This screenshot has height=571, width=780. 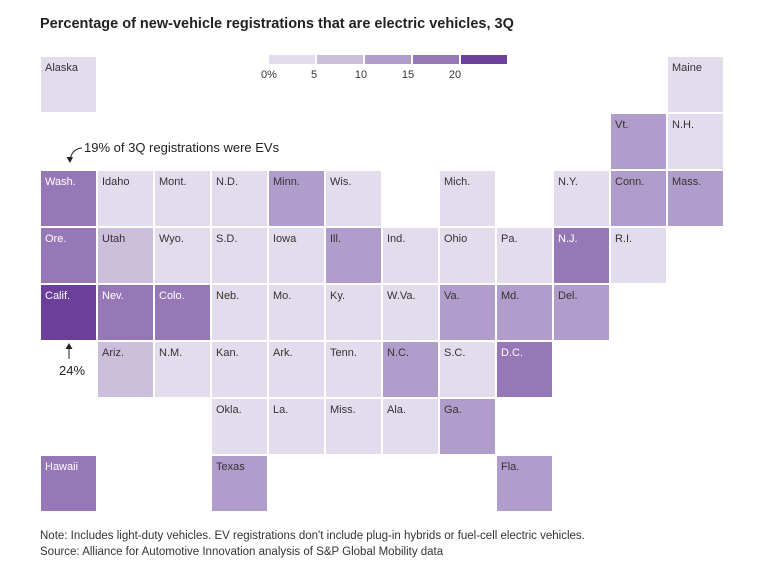 What do you see at coordinates (62, 467) in the screenshot?
I see `state-label: Hawaii` at bounding box center [62, 467].